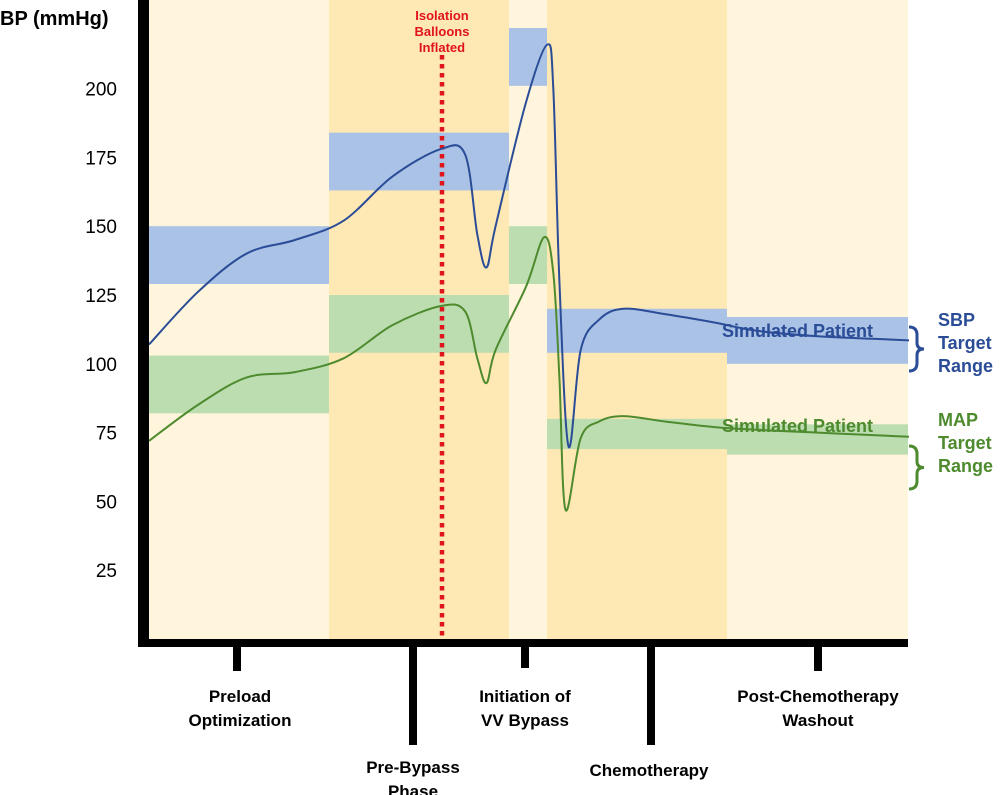 The height and width of the screenshot is (795, 1000). What do you see at coordinates (101, 158) in the screenshot?
I see `y-tick-label-175: 175` at bounding box center [101, 158].